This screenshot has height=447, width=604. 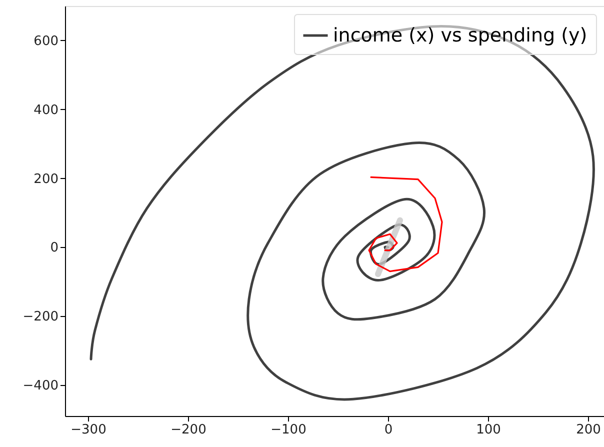 What do you see at coordinates (405, 224) in the screenshot?
I see `line-series` at bounding box center [405, 224].